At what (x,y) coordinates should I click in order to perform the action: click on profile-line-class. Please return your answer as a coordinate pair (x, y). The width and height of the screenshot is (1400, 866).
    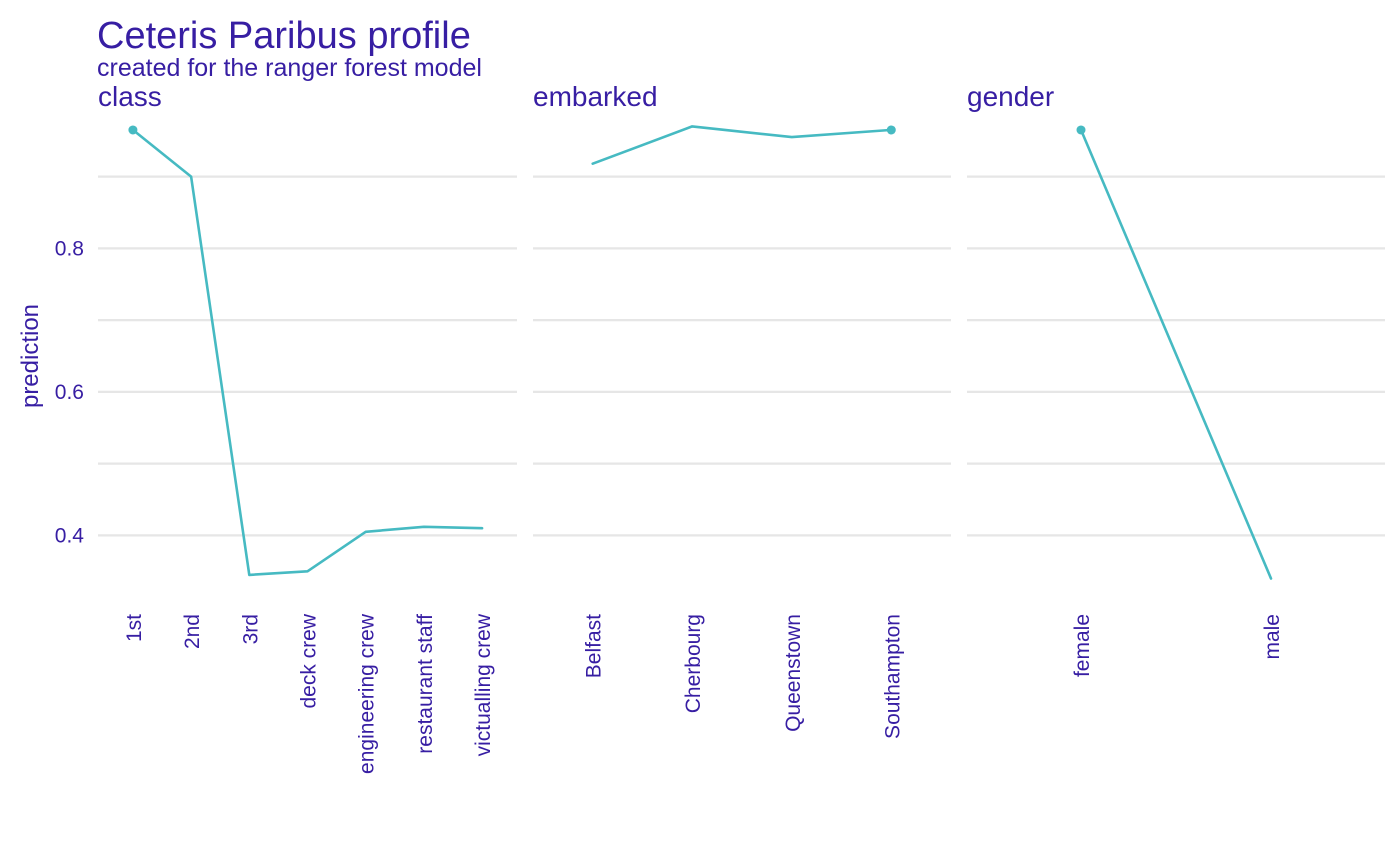
    Looking at the image, I should click on (307, 352).